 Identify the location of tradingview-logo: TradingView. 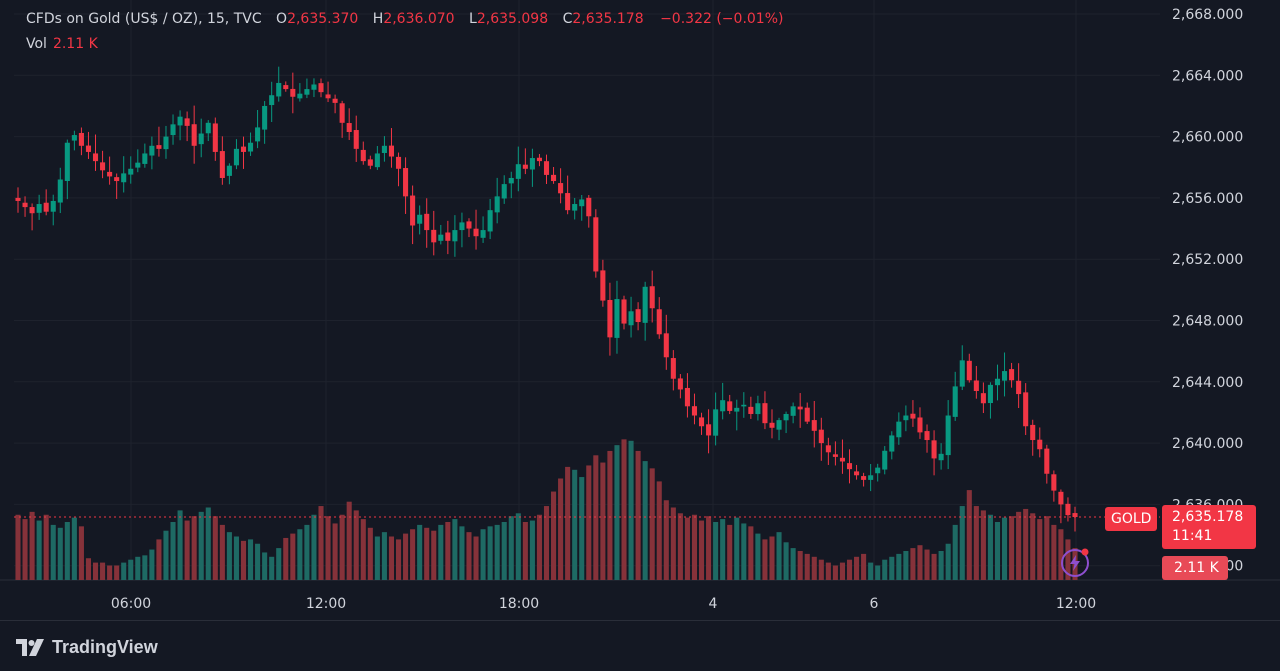
(87, 647).